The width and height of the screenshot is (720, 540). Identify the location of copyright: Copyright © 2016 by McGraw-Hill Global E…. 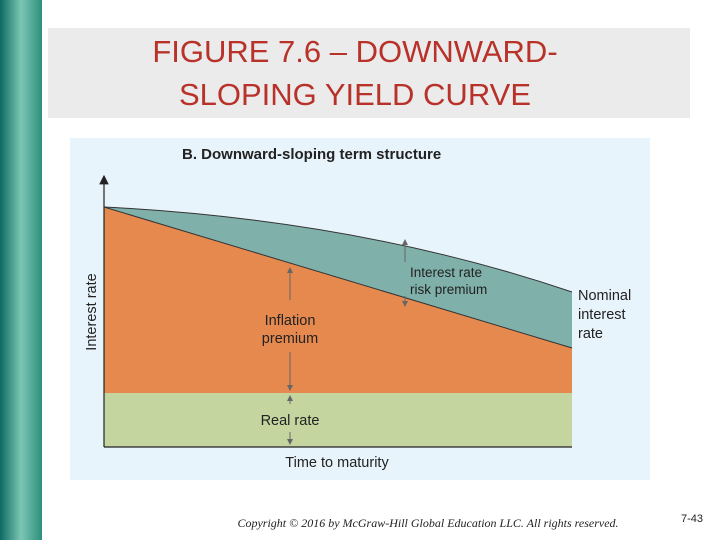
(427, 523).